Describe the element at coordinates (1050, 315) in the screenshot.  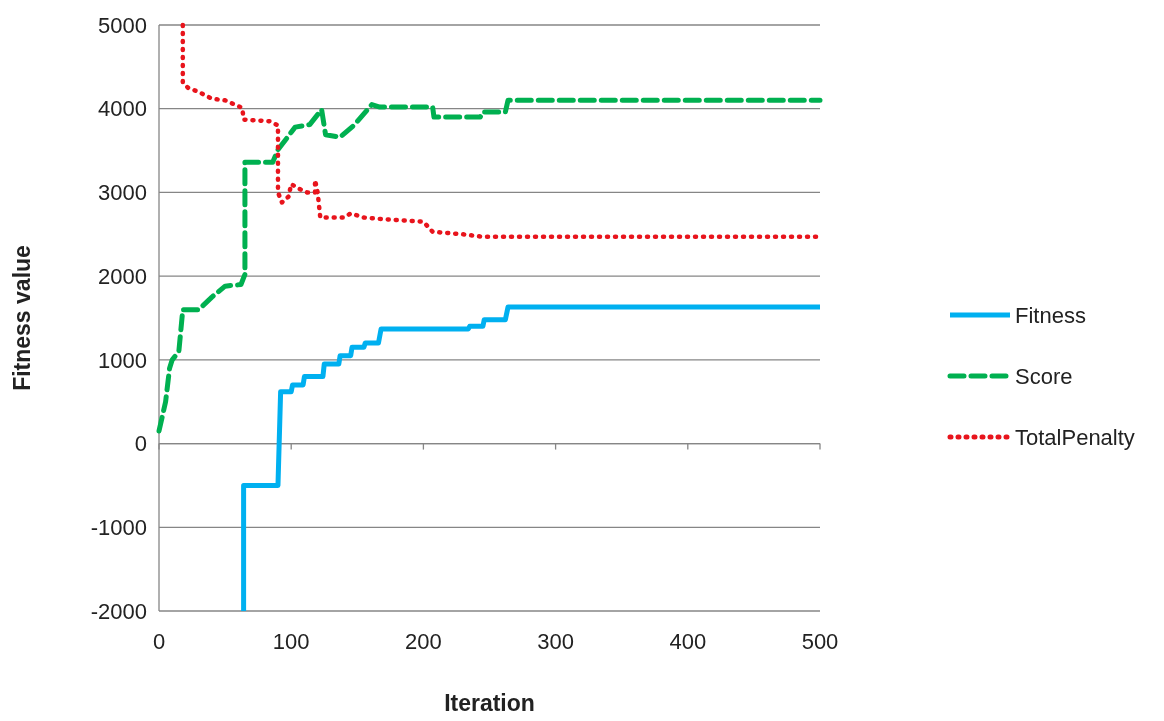
I see `legend-label: Fitness` at that location.